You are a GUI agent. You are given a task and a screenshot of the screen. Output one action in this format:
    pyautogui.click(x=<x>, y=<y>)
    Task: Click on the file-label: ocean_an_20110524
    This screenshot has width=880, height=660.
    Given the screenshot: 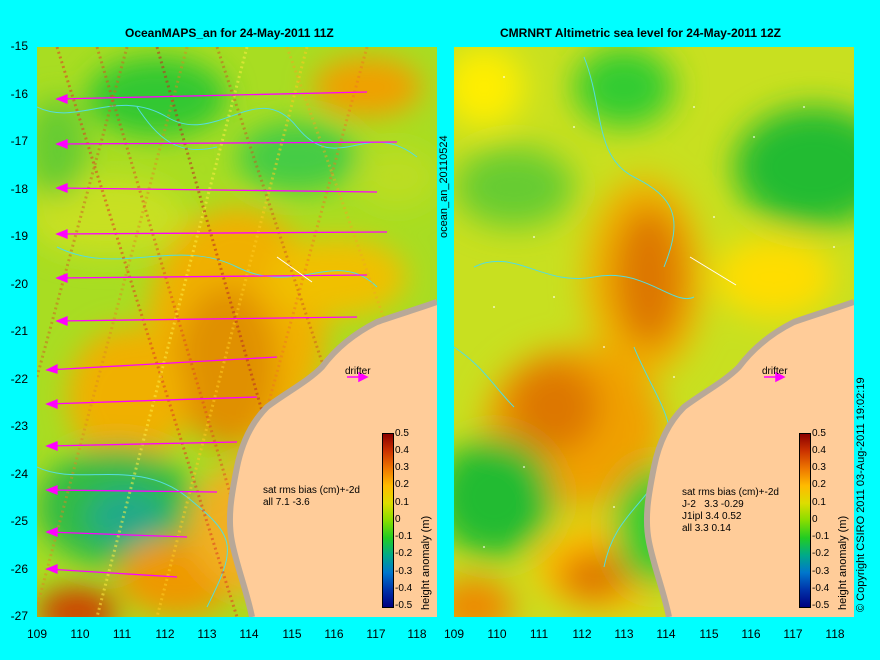 What is the action you would take?
    pyautogui.click(x=444, y=186)
    